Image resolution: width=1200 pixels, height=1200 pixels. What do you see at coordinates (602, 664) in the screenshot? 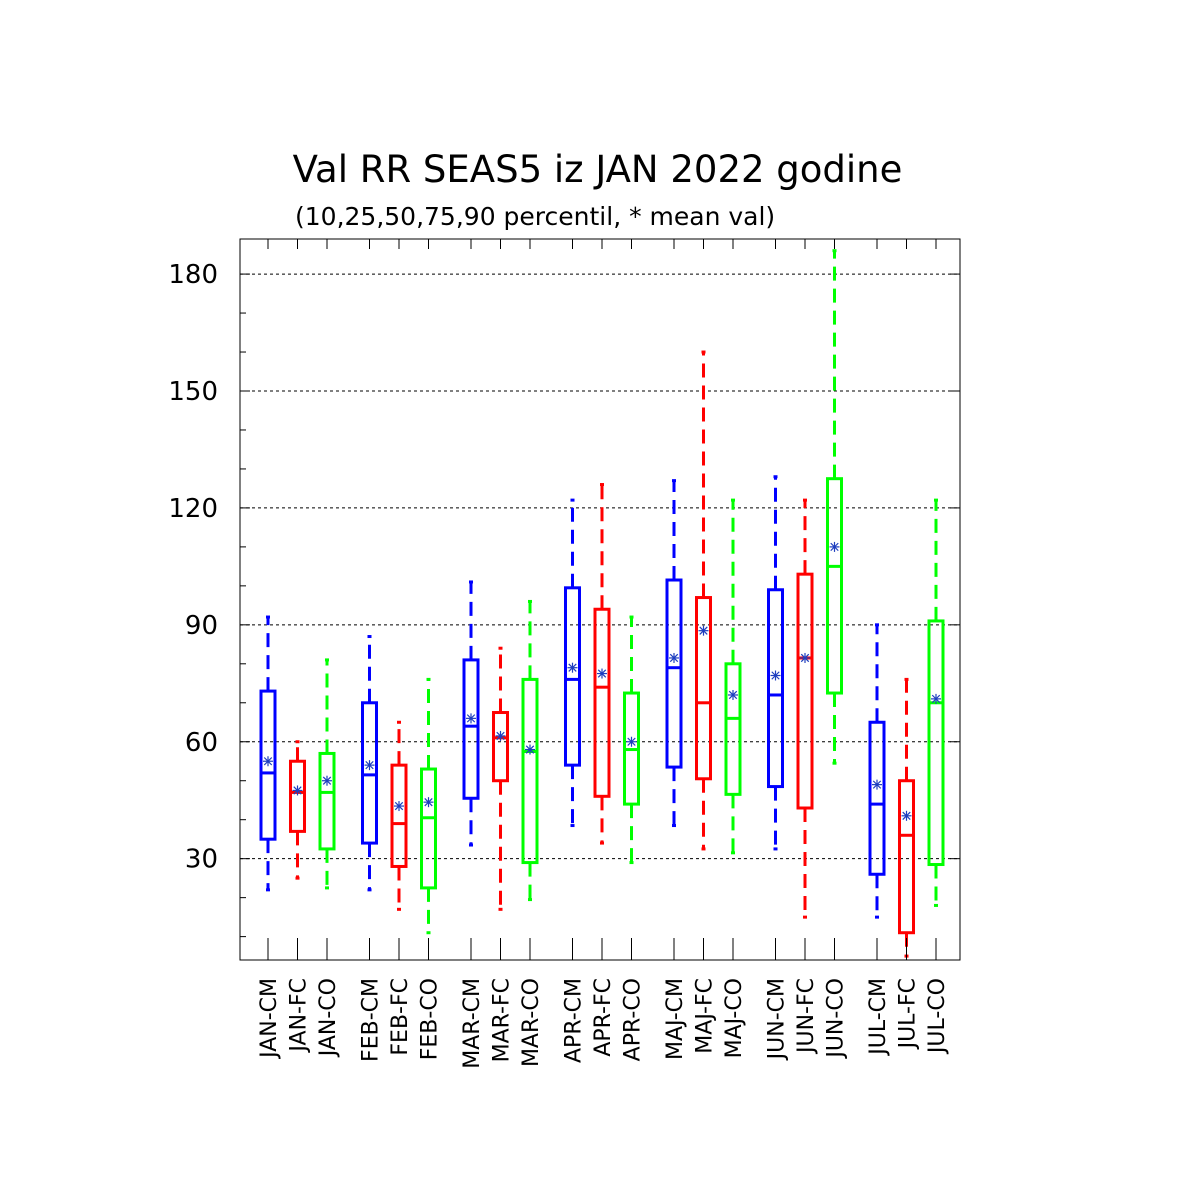
I see `box-apr-fc` at bounding box center [602, 664].